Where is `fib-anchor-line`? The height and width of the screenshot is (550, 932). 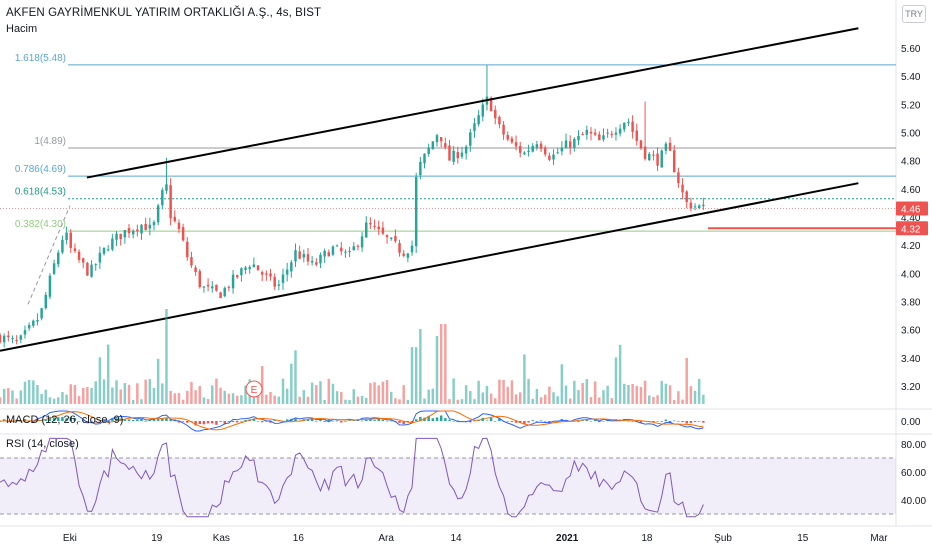
fib-anchor-line is located at coordinates (49, 255).